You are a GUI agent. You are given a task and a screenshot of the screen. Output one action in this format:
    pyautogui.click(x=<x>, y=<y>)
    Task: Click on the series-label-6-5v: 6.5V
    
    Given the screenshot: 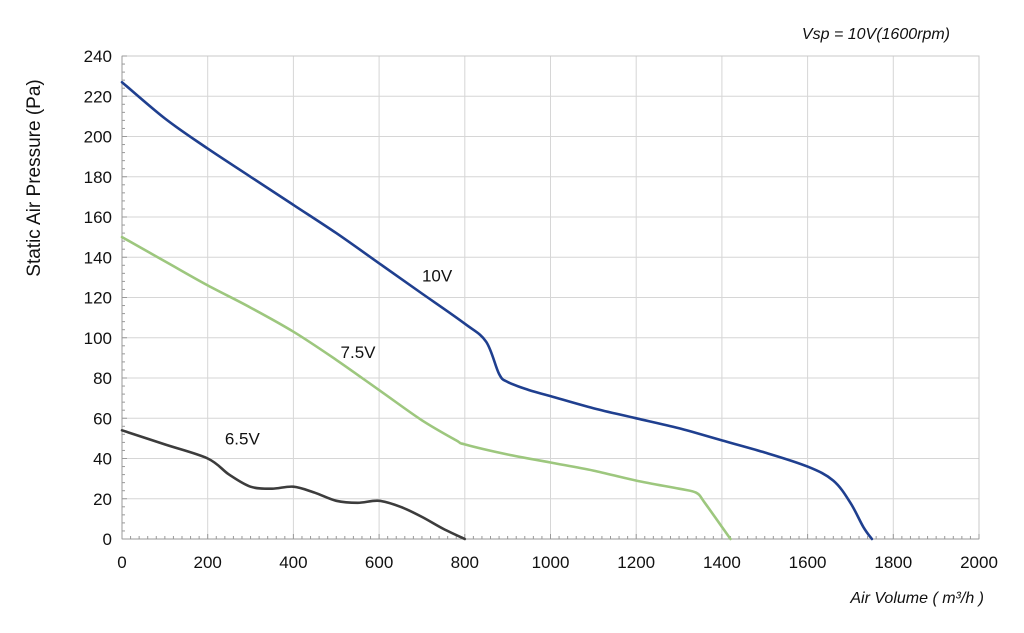 What is the action you would take?
    pyautogui.click(x=243, y=438)
    